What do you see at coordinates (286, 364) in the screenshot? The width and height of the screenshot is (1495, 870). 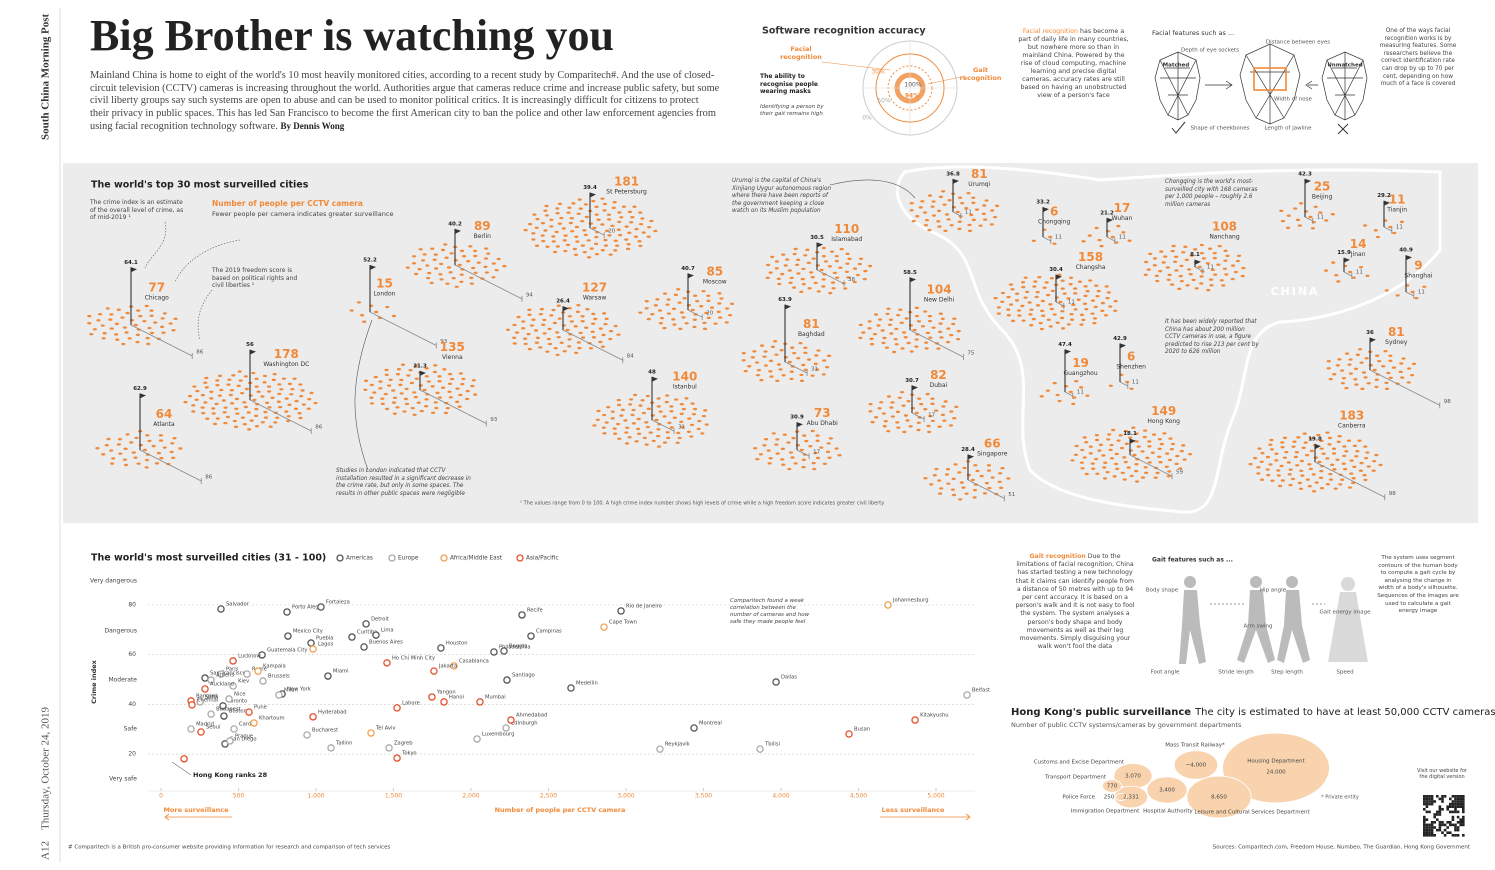 I see `city-name: Washington DC` at bounding box center [286, 364].